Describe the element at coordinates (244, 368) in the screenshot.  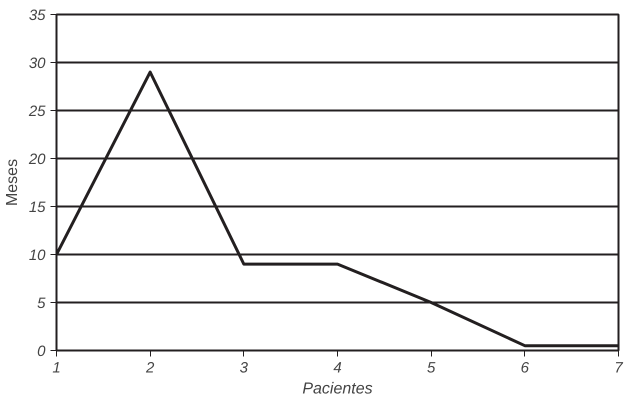
I see `x-tick-label: 3` at that location.